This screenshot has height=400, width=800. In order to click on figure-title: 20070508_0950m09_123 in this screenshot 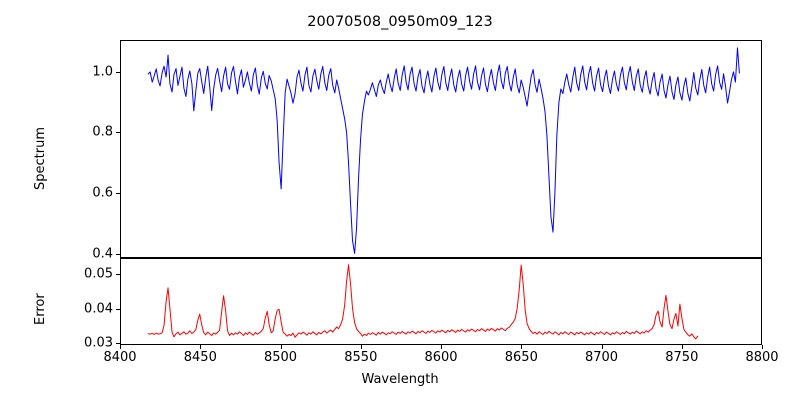, I will do `click(400, 22)`.